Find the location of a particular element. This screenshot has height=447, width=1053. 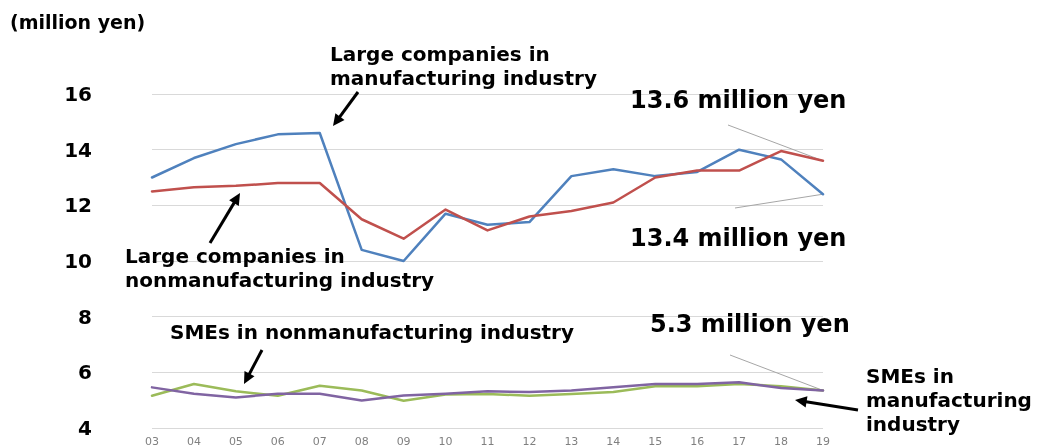

y-tick-label: 8 is located at coordinates (85, 316).